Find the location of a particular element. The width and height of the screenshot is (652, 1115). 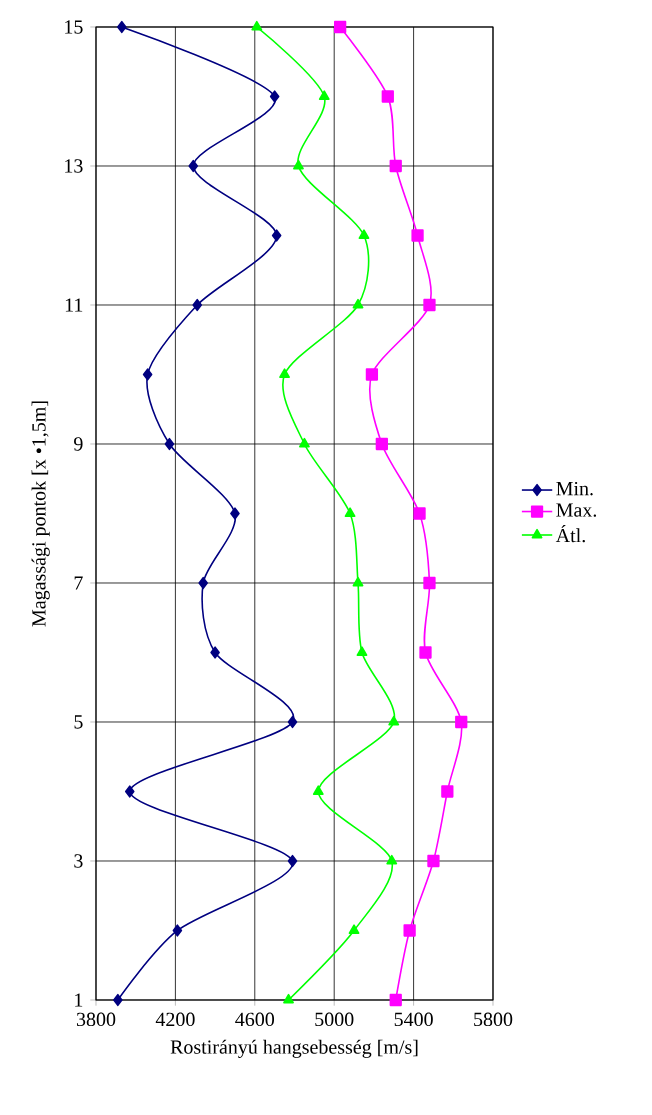

y-tick-label: 15 is located at coordinates (74, 27).